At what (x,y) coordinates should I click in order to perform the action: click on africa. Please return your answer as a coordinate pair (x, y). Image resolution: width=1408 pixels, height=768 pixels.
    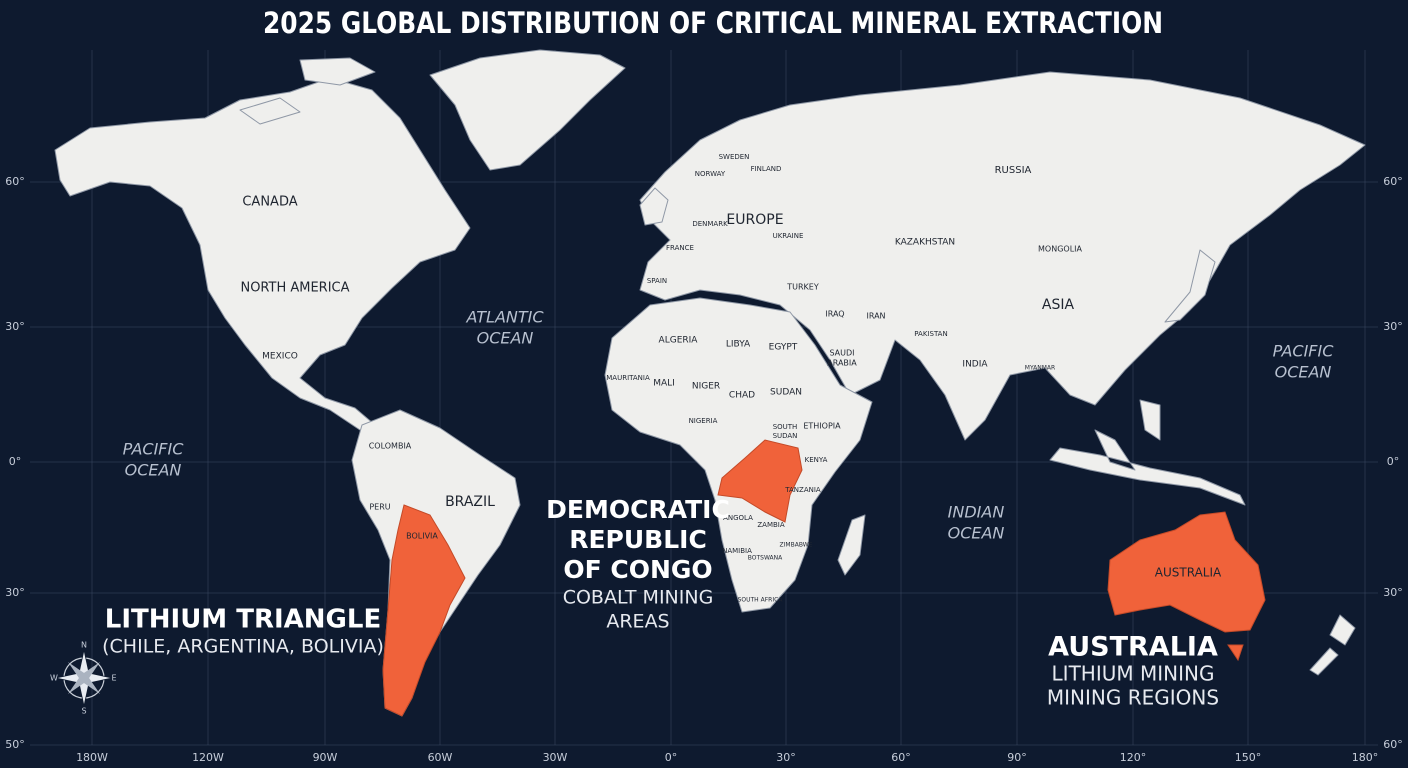
    Looking at the image, I should click on (738, 455).